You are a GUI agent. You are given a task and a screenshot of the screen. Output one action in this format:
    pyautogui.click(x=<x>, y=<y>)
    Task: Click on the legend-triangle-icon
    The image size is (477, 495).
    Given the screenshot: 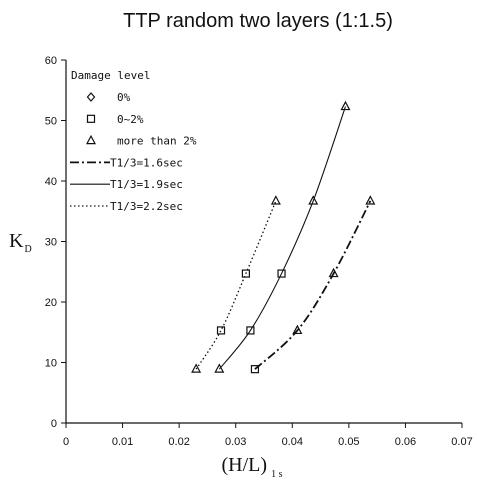 What is the action you would take?
    pyautogui.click(x=91, y=139)
    